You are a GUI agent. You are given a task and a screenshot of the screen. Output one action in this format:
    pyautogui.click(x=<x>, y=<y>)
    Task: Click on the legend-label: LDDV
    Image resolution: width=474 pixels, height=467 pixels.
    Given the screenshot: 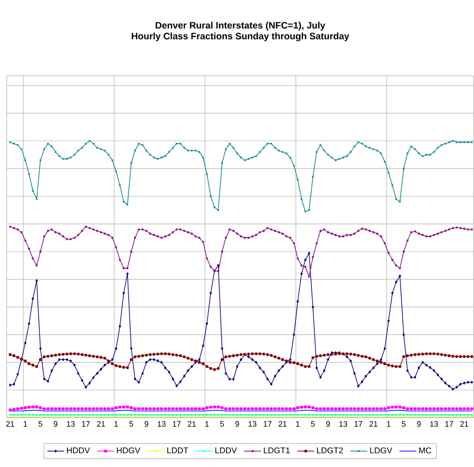 What is the action you would take?
    pyautogui.click(x=226, y=451)
    